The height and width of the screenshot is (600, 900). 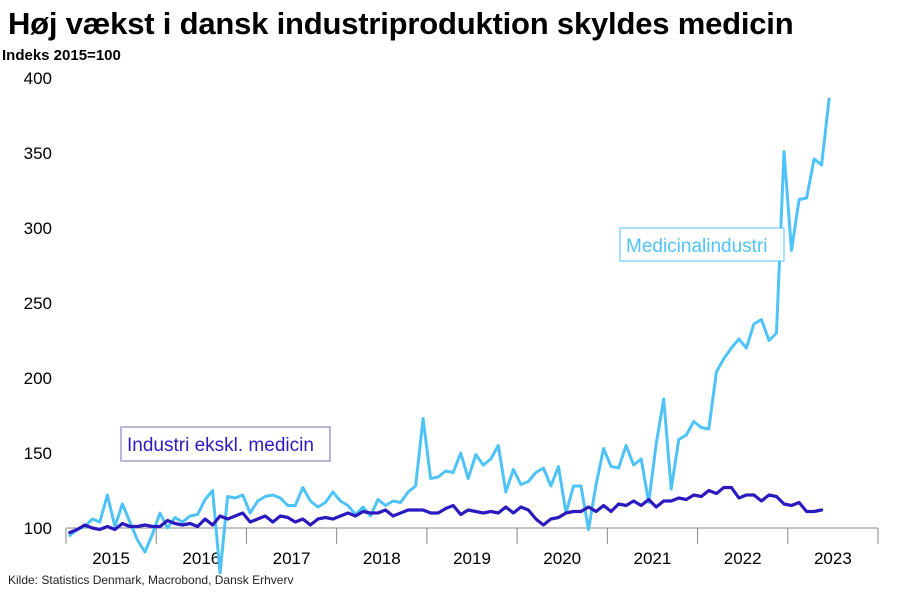 I want to click on medicinal-label-box: Medicinalindustri, so click(x=702, y=244).